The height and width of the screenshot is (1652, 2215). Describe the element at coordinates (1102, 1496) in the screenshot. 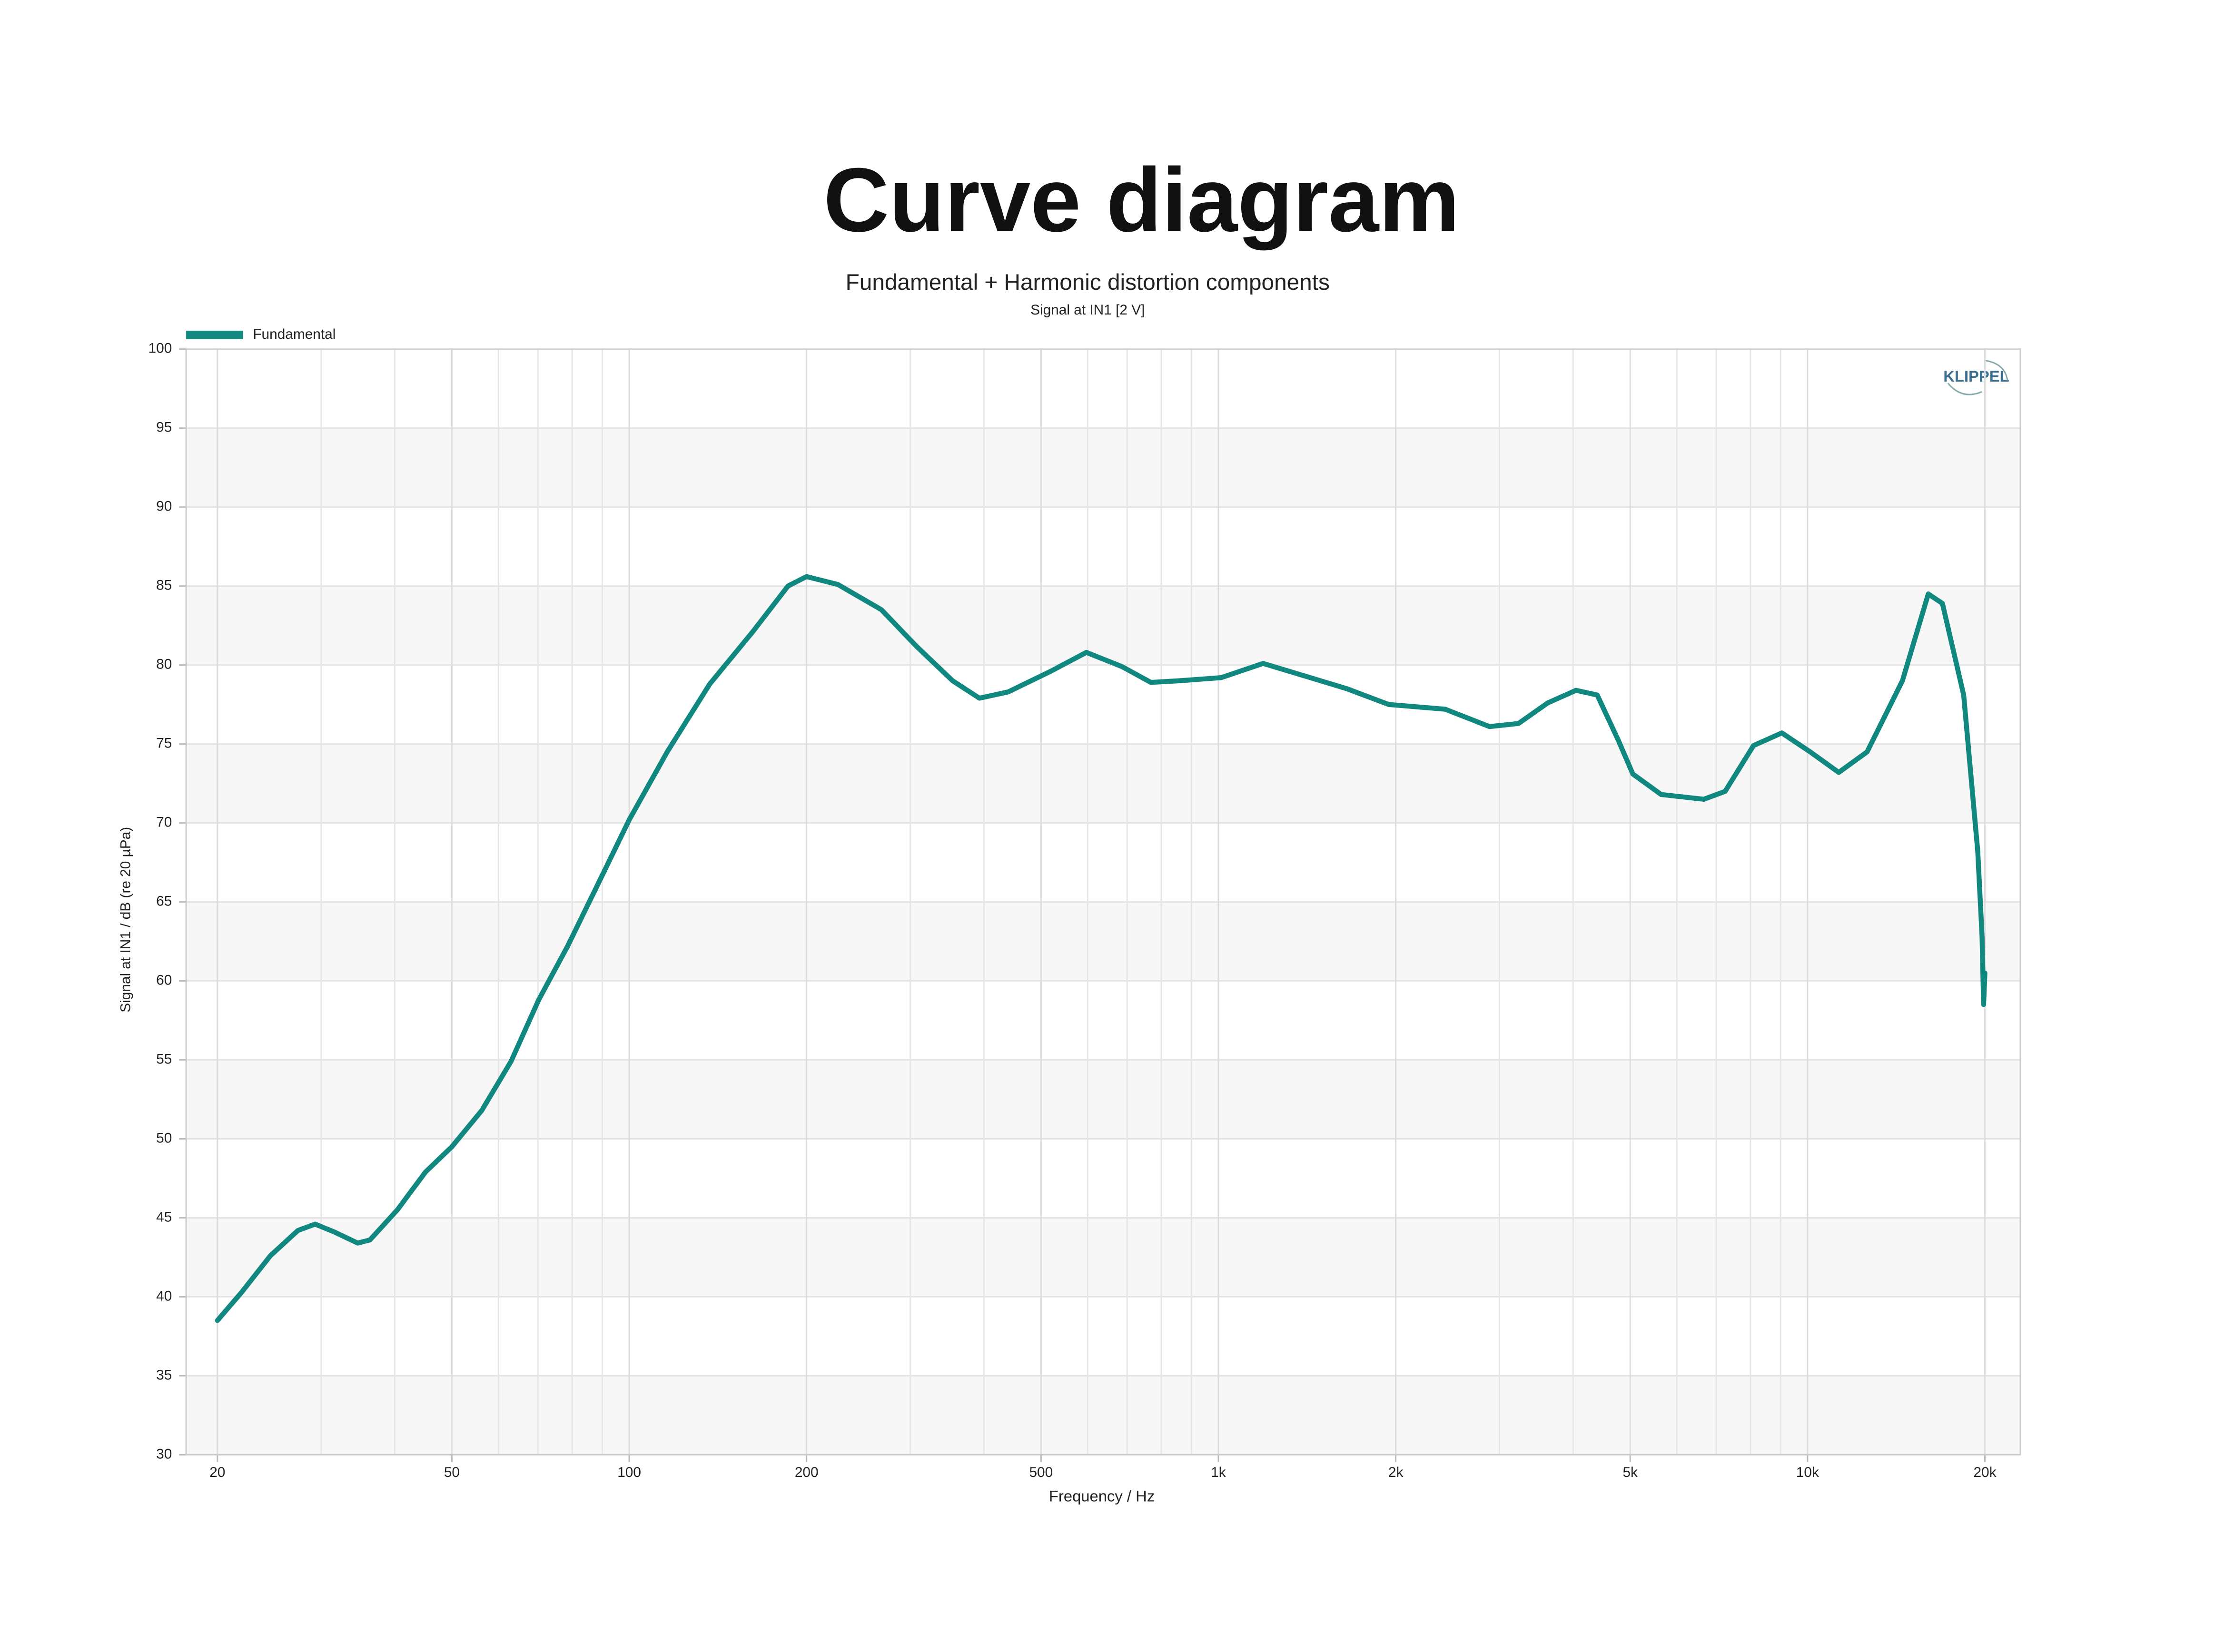

I see `x-axis-label: Frequency / Hz` at that location.